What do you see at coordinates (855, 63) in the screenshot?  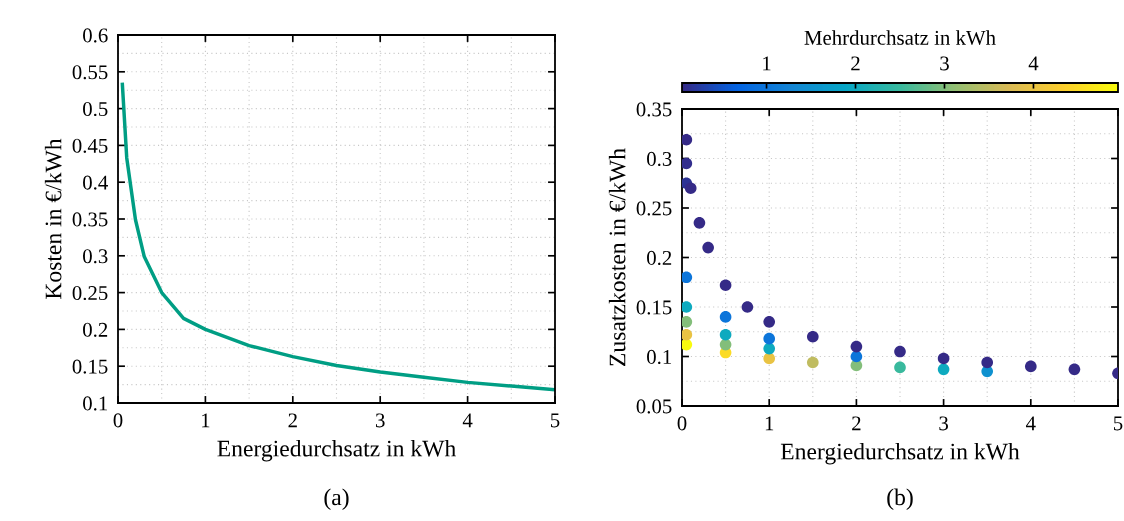 I see `color-bar-label: 2` at bounding box center [855, 63].